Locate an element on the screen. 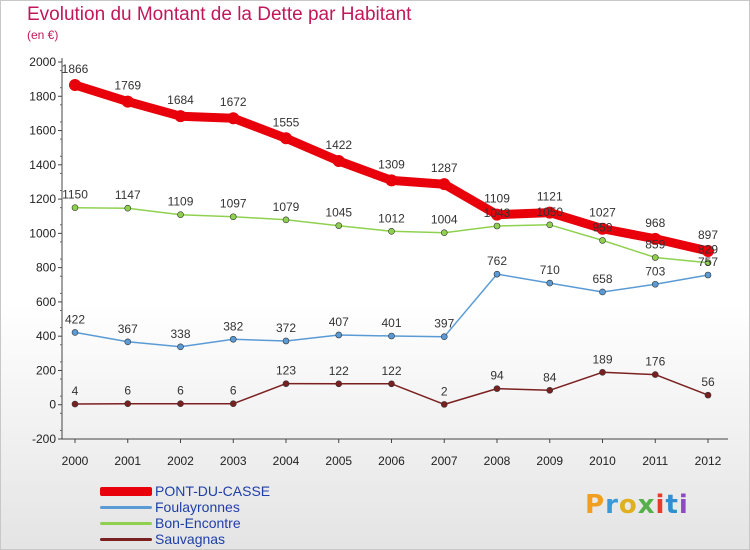 This screenshot has width=750, height=550. x-tick-label: 2012 is located at coordinates (708, 461).